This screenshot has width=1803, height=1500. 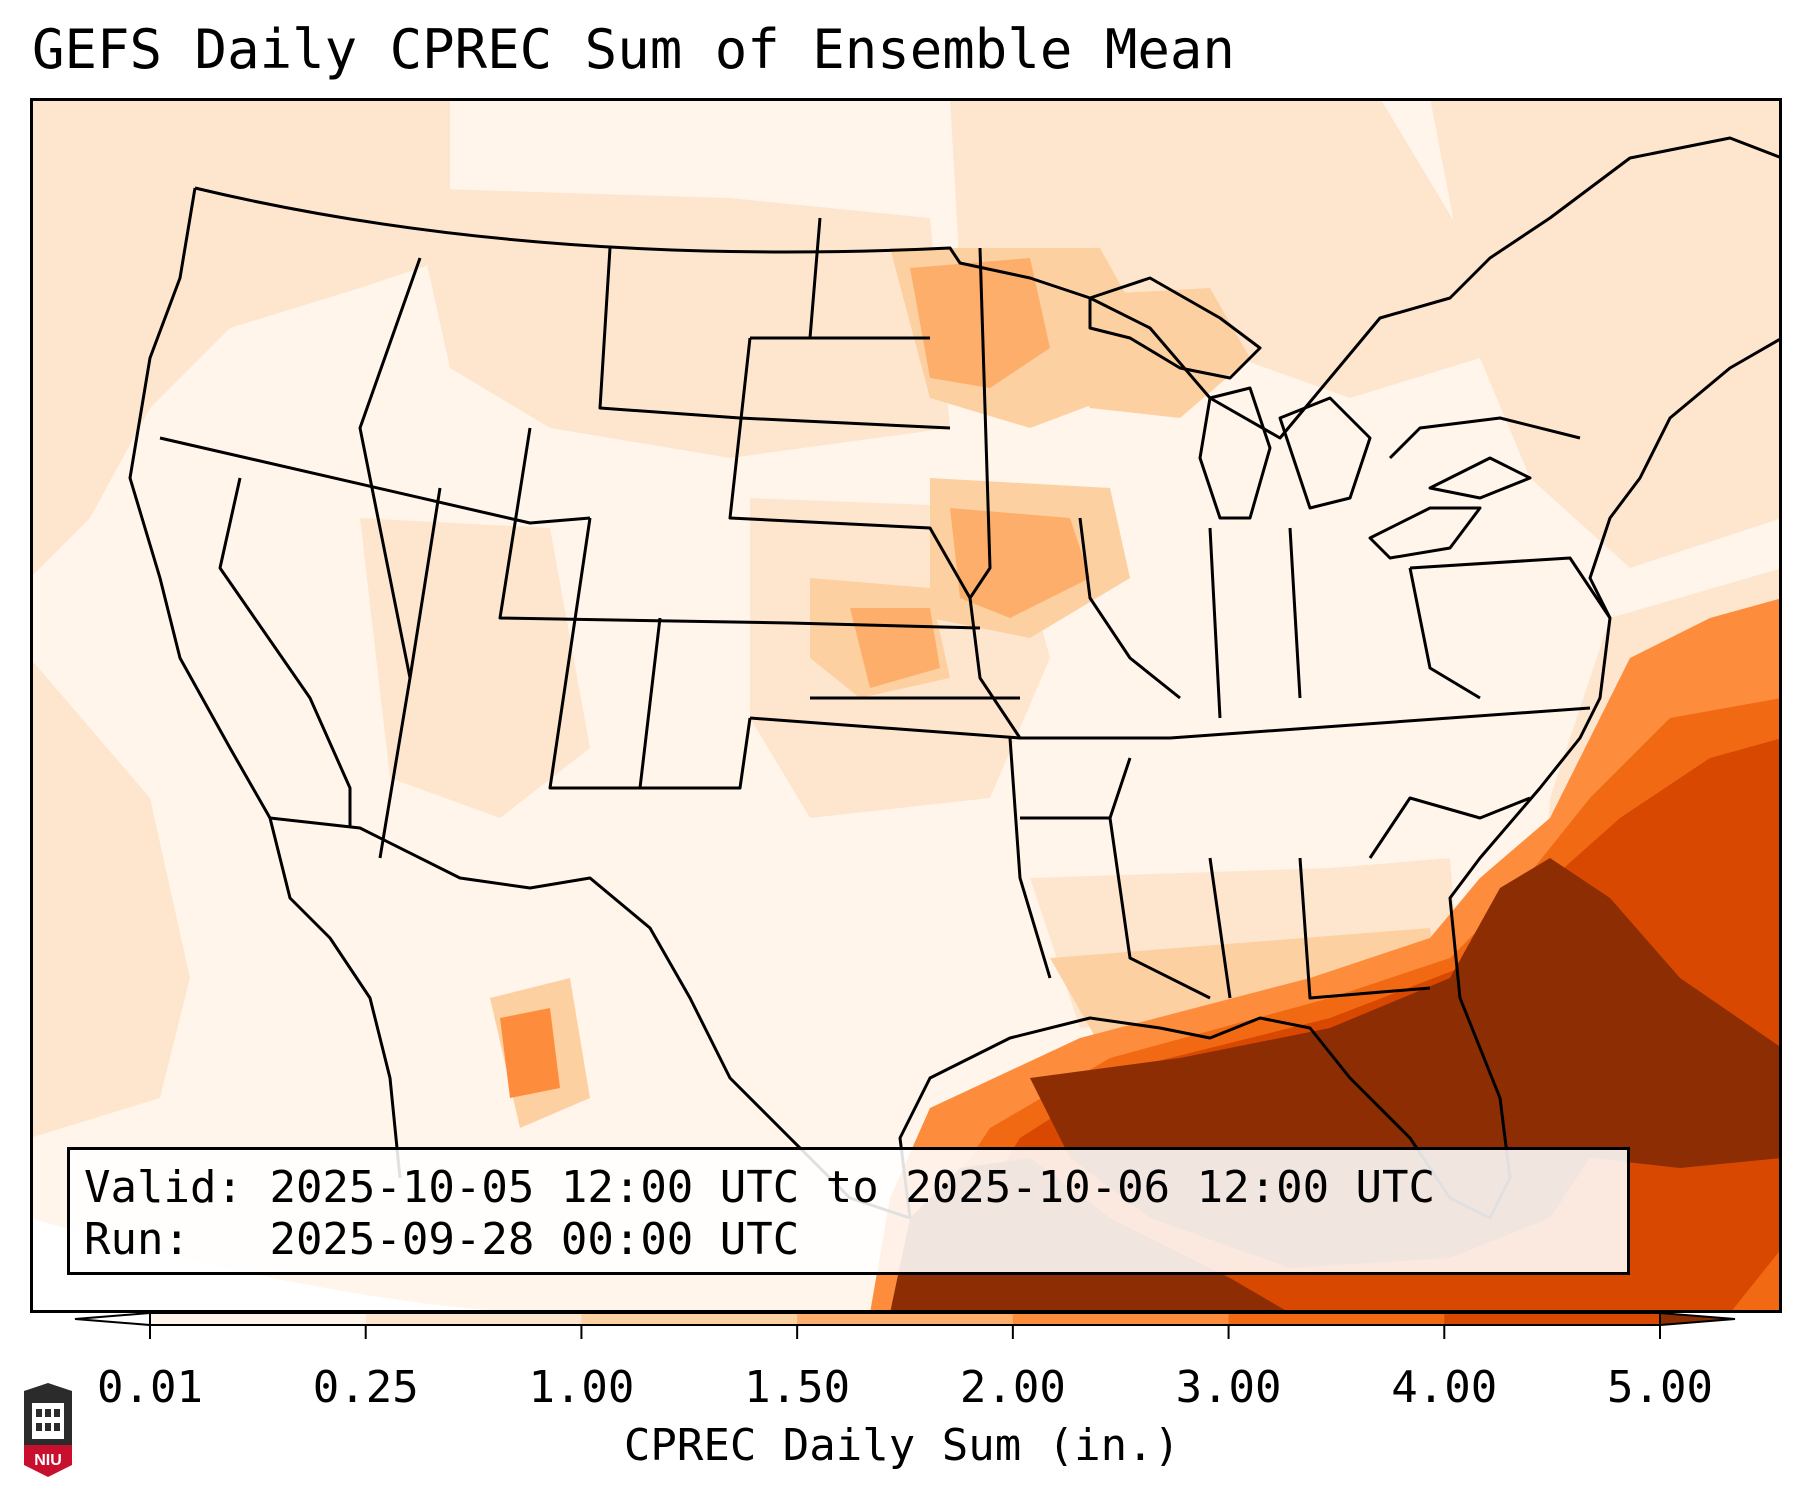 I want to click on colorbar-tick-label: 1.00, so click(x=581, y=1387).